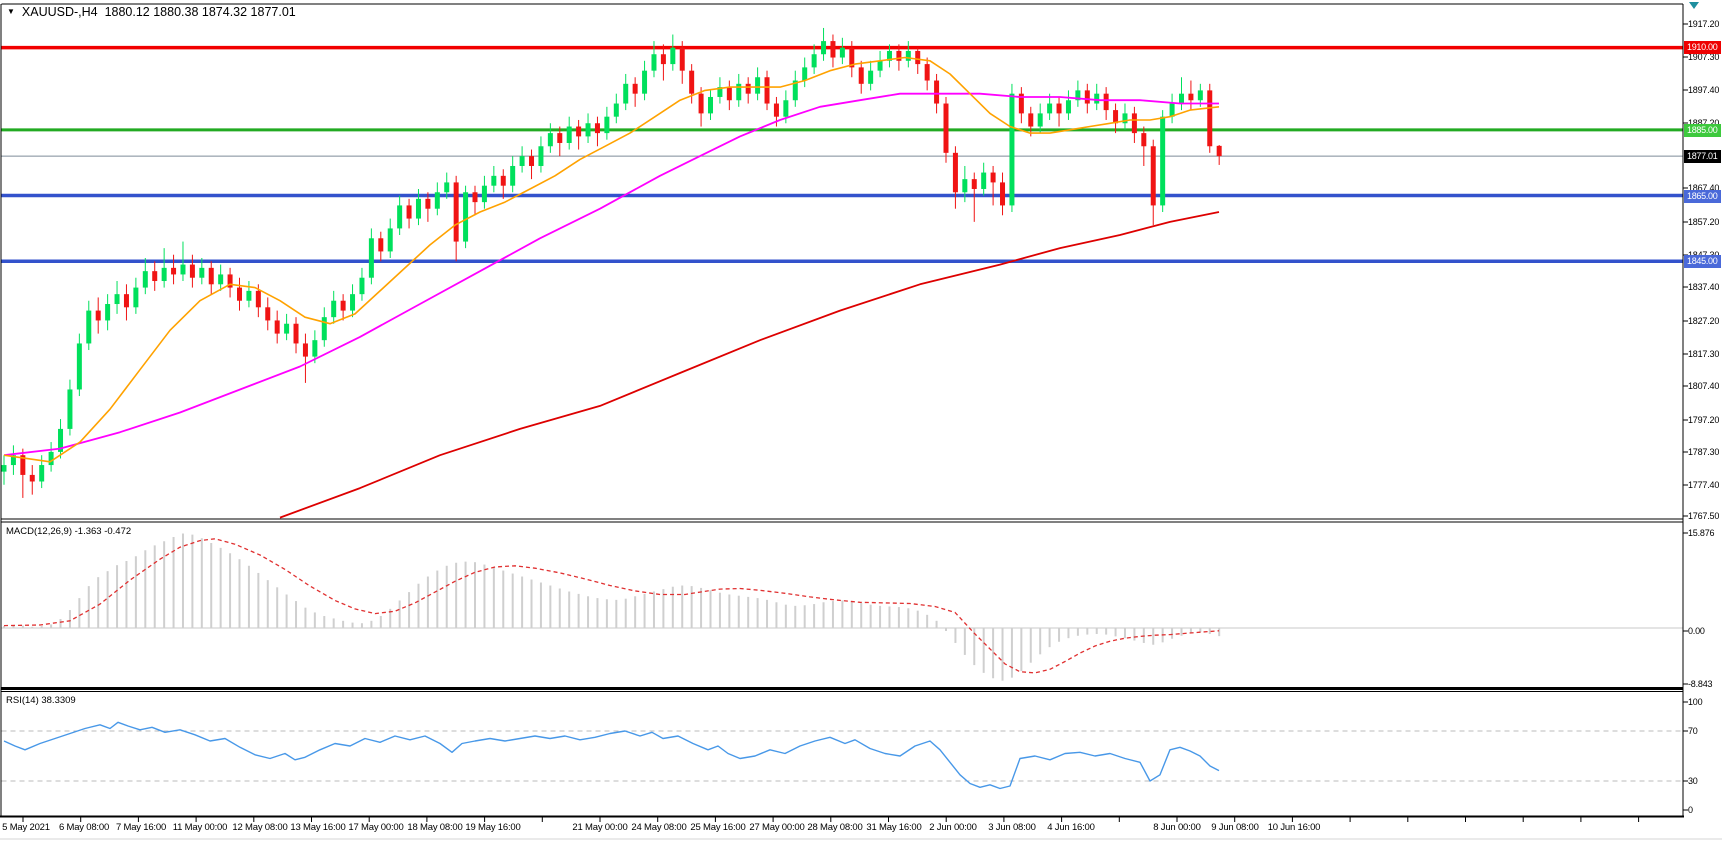 This screenshot has height=841, width=1722. I want to click on rsi-panel, so click(842, 755).